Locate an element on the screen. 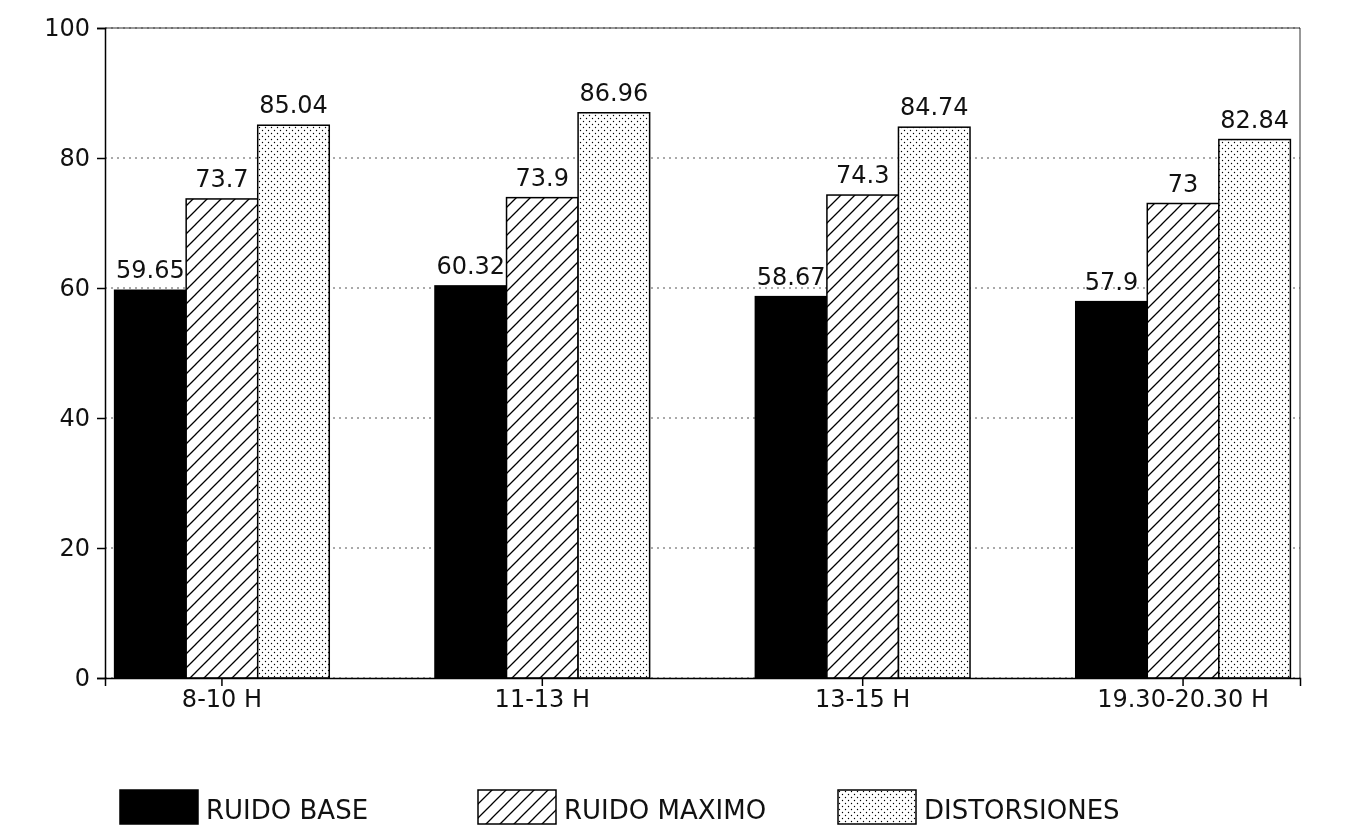  legend-label: RUIDO MAXIMO is located at coordinates (665, 810).